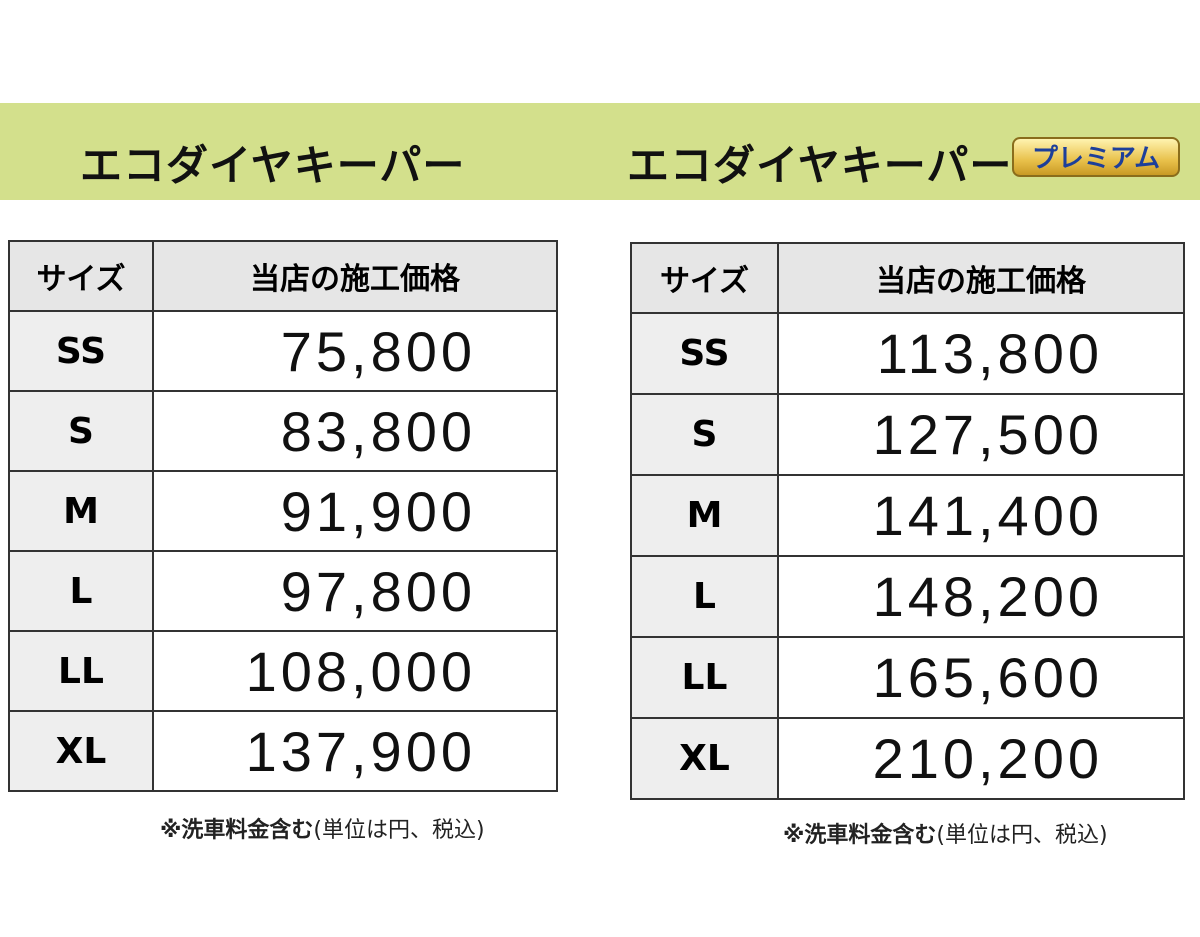 The width and height of the screenshot is (1200, 937). I want to click on price-cell: 210,200, so click(981, 758).